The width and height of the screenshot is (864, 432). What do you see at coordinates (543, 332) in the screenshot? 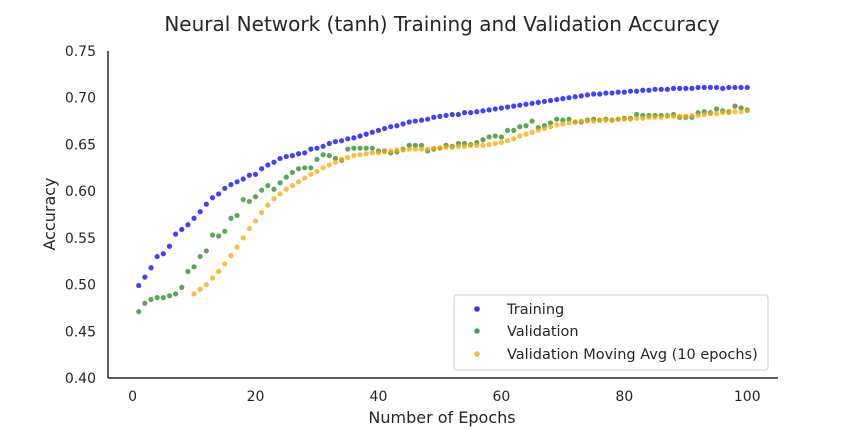
I see `legend-label-validation: Validation` at bounding box center [543, 332].